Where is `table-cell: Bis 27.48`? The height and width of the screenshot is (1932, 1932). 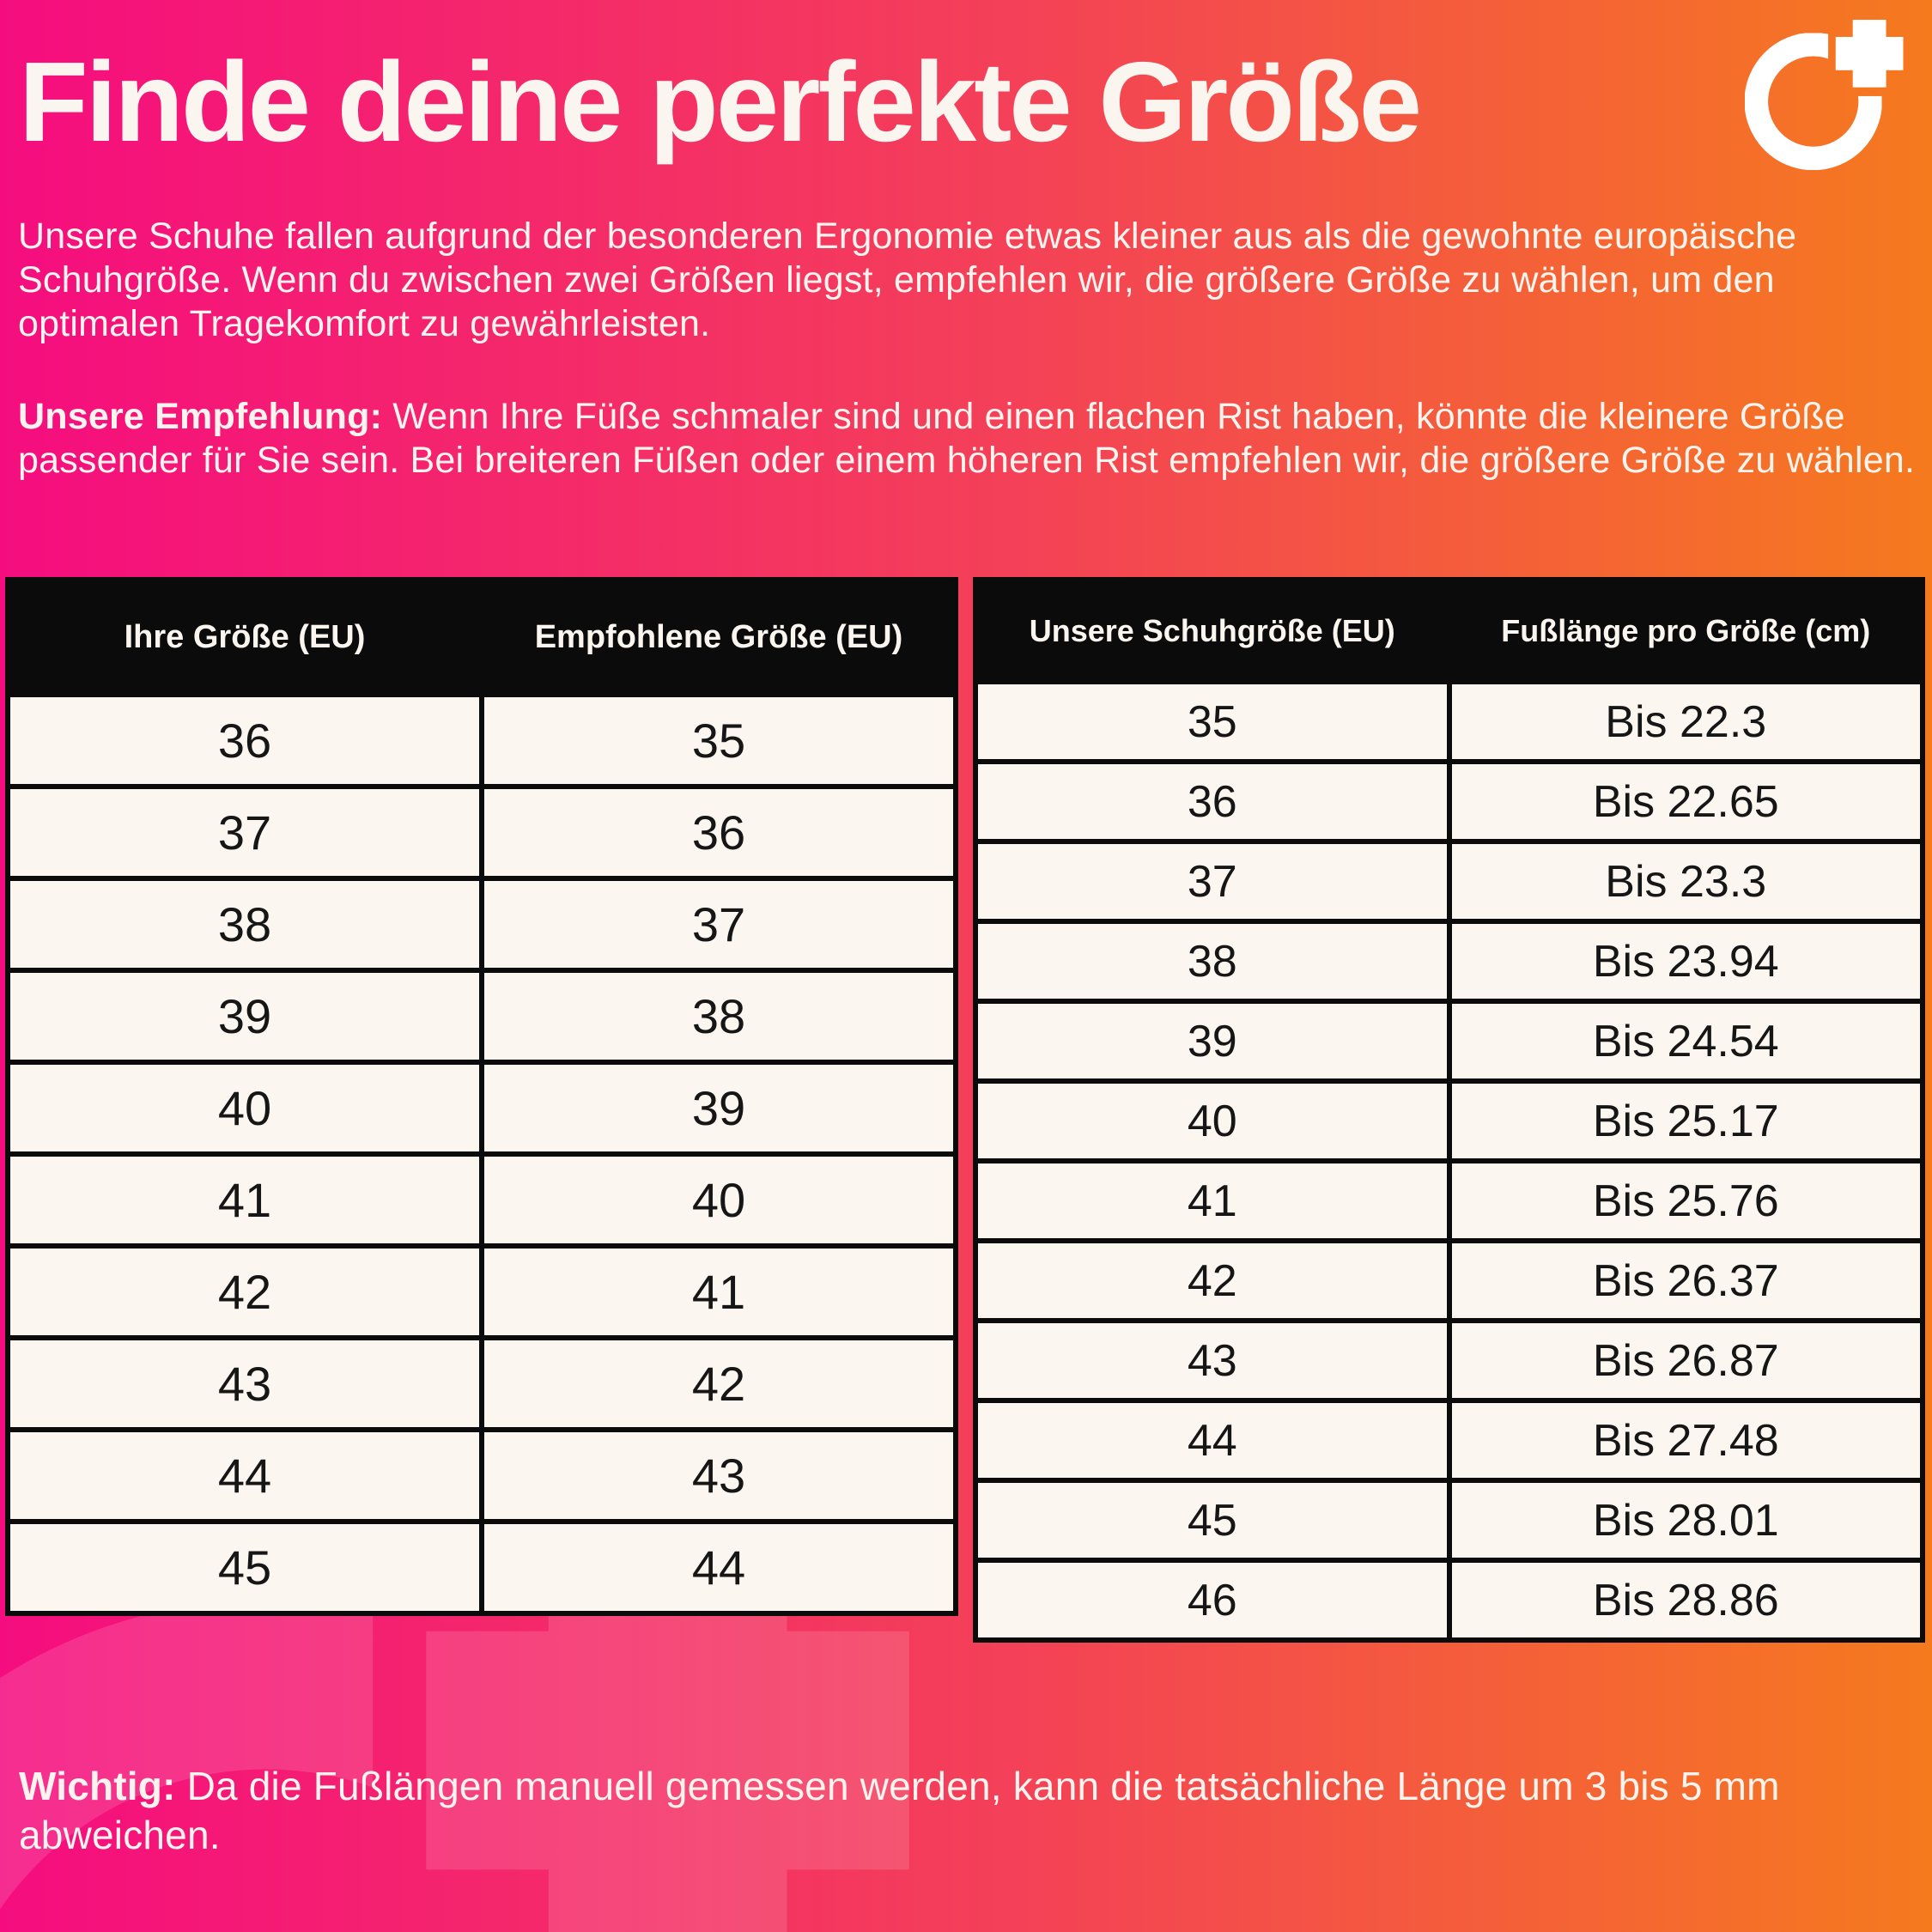
table-cell: Bis 27.48 is located at coordinates (1686, 1440).